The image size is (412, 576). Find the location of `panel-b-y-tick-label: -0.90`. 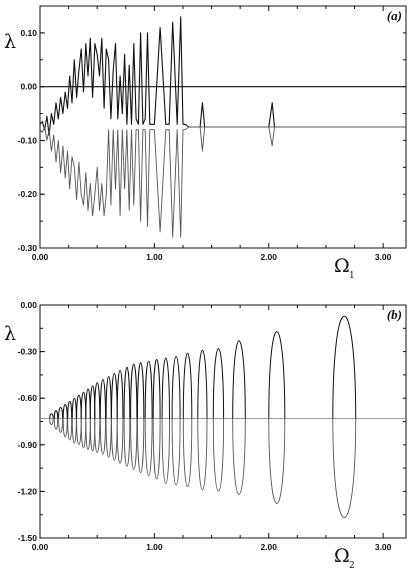

panel-b-y-tick-label: -0.90 is located at coordinates (28, 445).